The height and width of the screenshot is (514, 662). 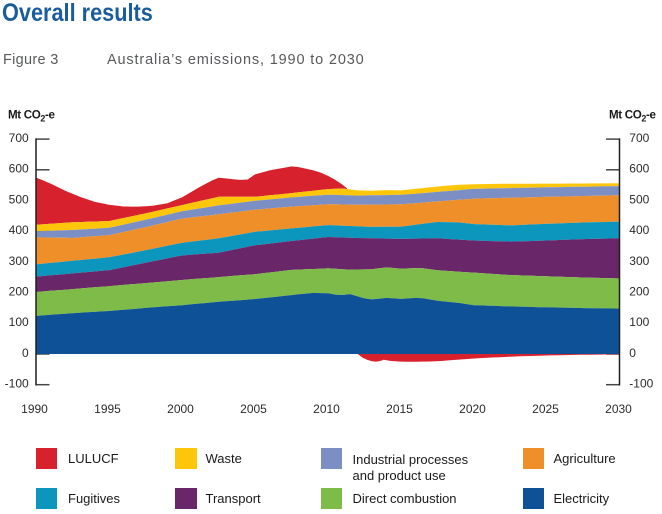 I want to click on svg-text: 2000, so click(x=180, y=409).